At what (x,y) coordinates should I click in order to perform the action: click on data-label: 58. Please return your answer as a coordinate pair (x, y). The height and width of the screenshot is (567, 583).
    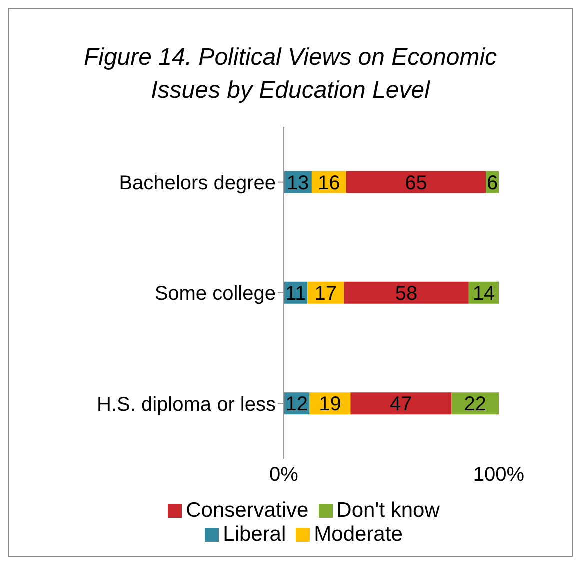
    Looking at the image, I should click on (406, 294).